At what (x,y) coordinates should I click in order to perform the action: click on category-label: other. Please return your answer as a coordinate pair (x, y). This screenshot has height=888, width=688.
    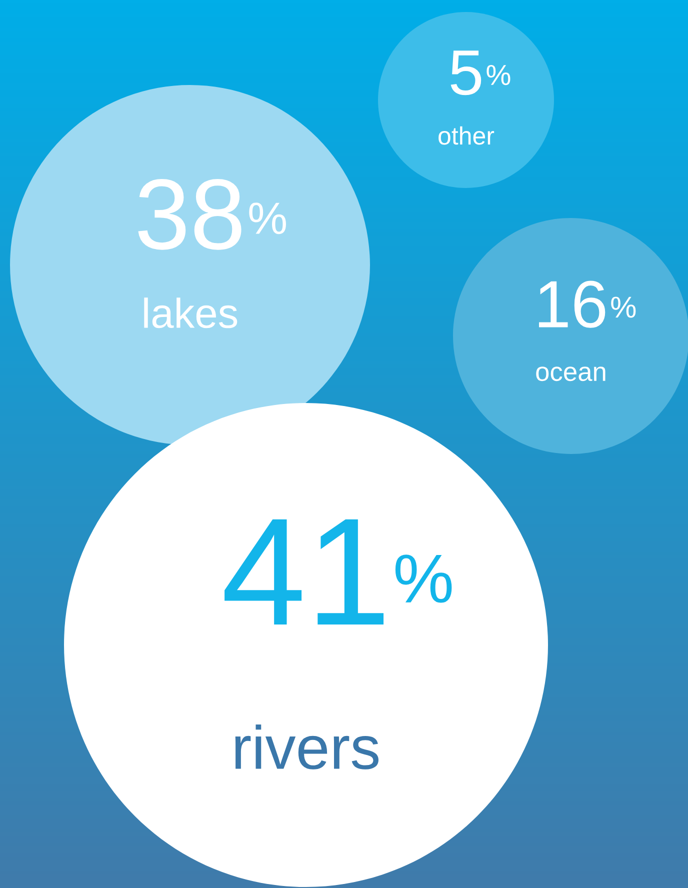
    Looking at the image, I should click on (466, 135).